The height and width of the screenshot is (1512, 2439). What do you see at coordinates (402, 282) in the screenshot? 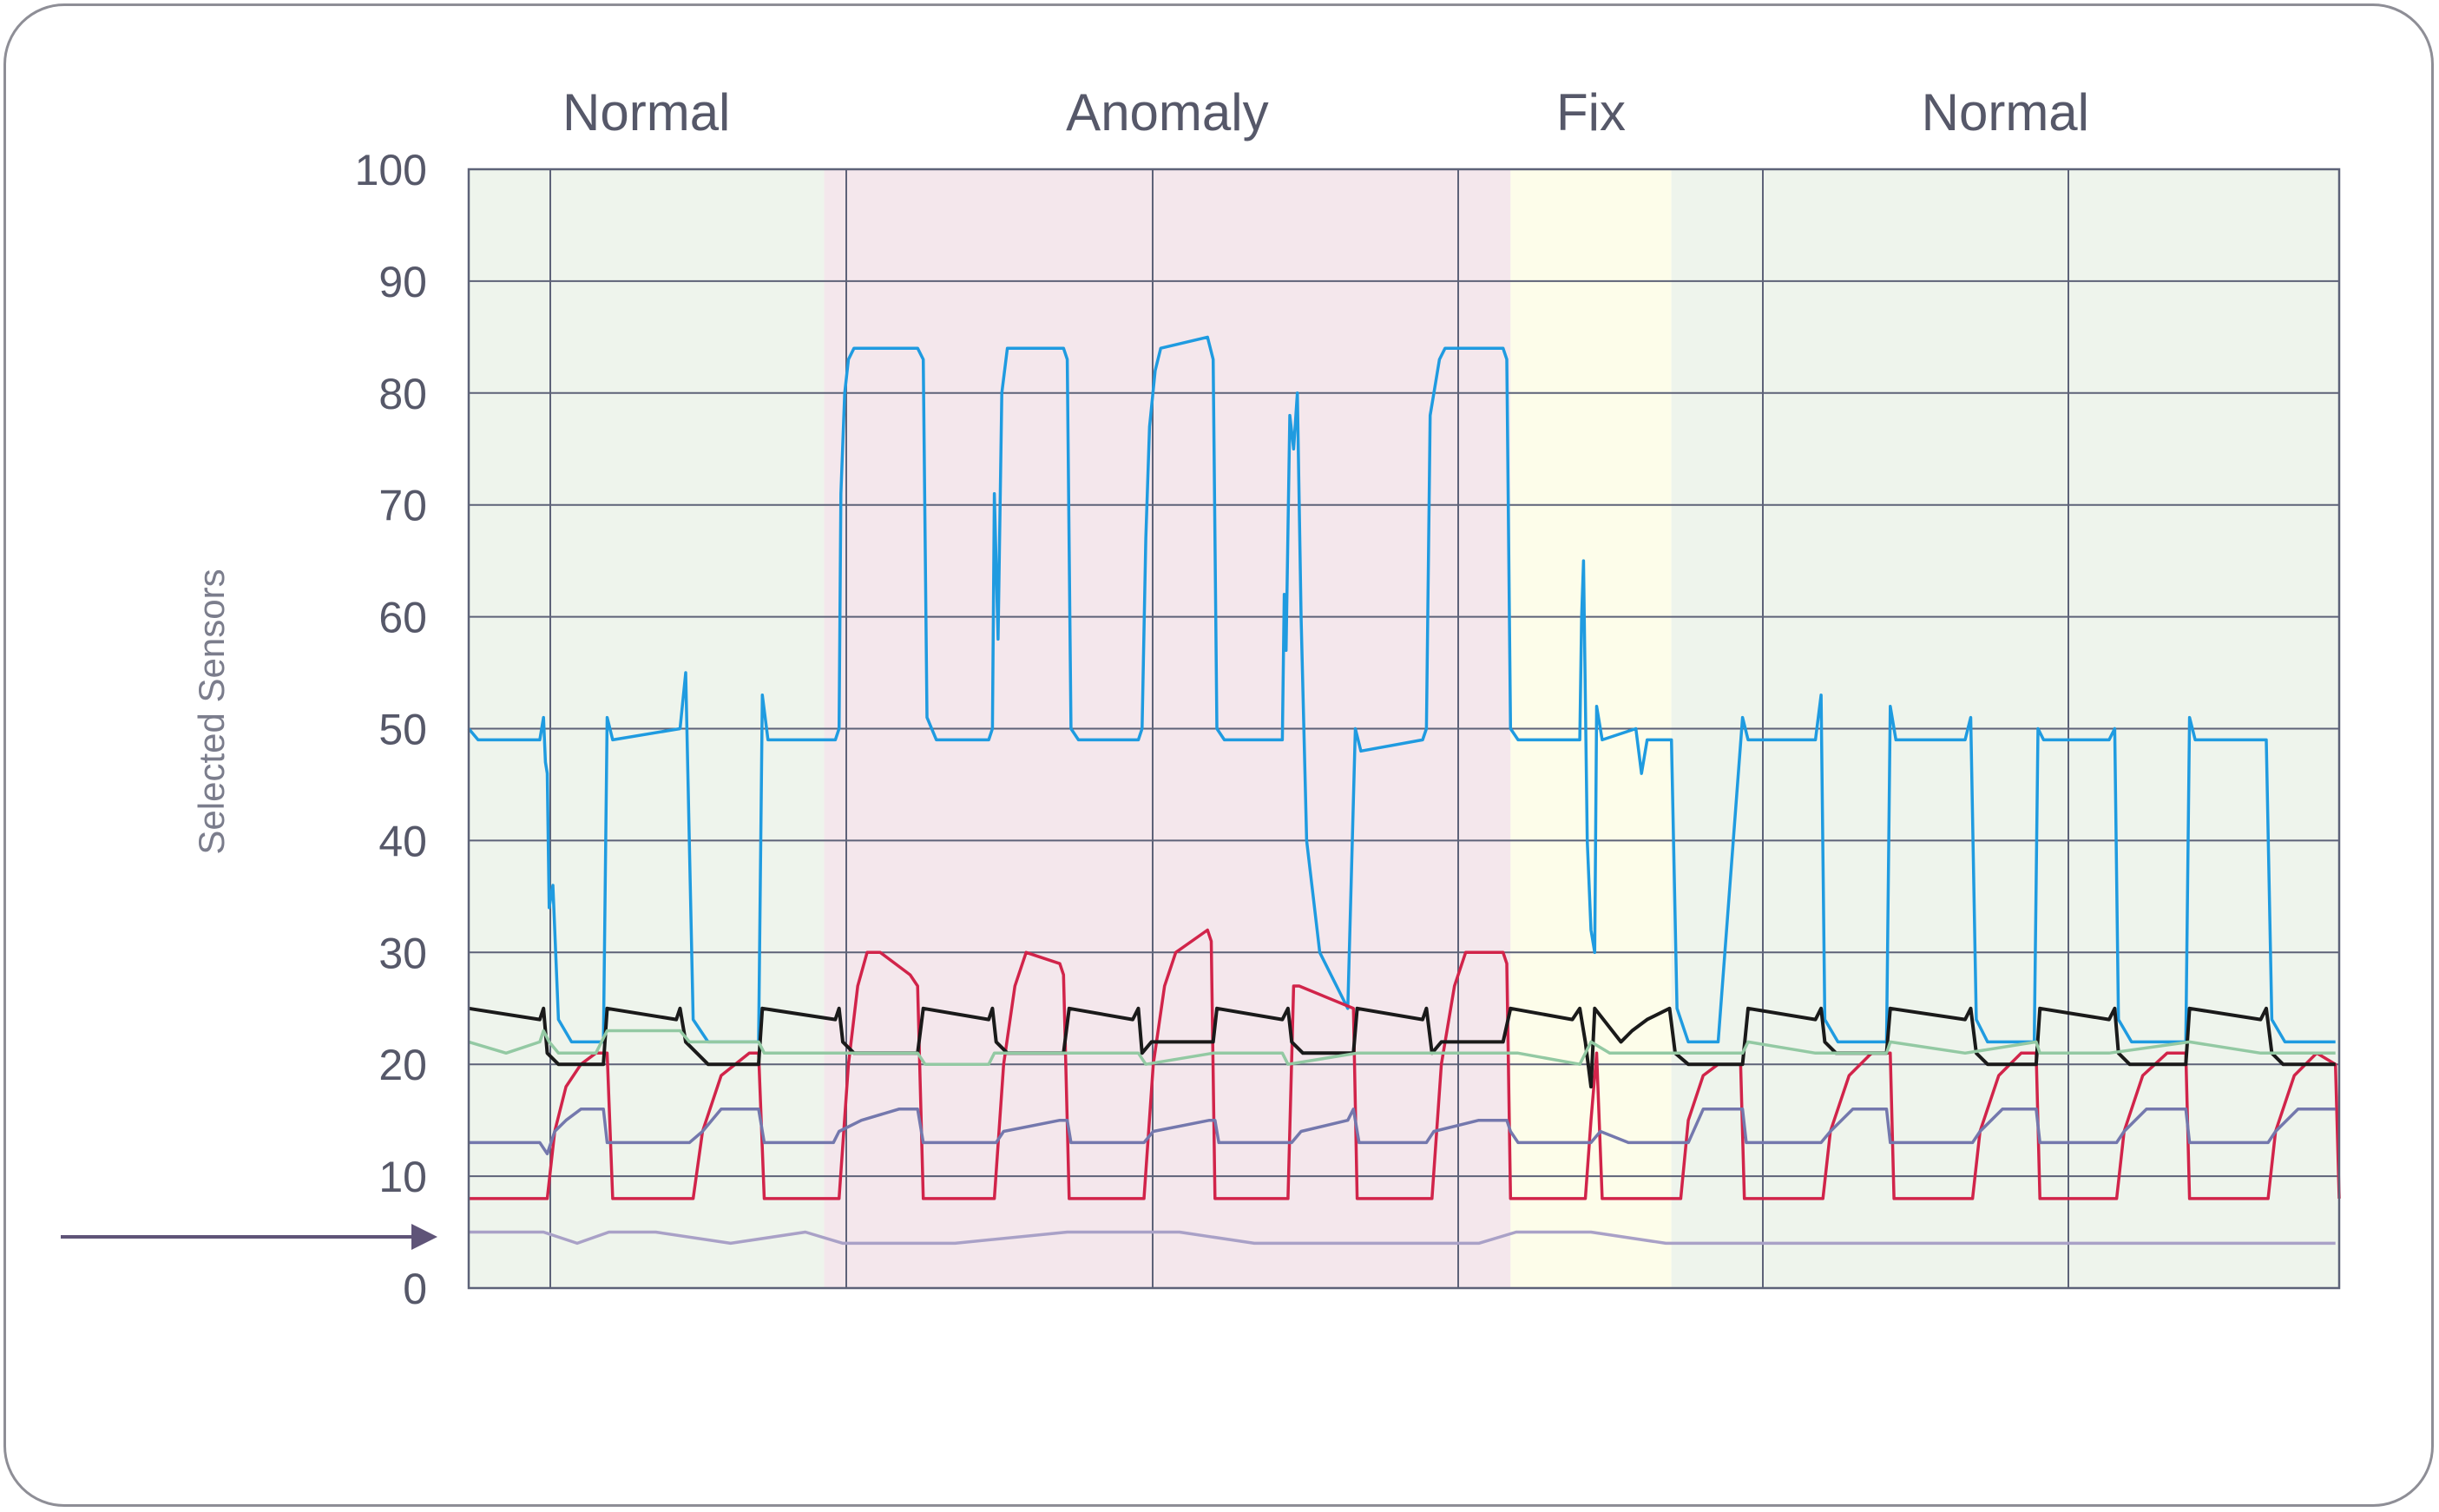
I see `y-tick-label-90: 90` at bounding box center [402, 282].